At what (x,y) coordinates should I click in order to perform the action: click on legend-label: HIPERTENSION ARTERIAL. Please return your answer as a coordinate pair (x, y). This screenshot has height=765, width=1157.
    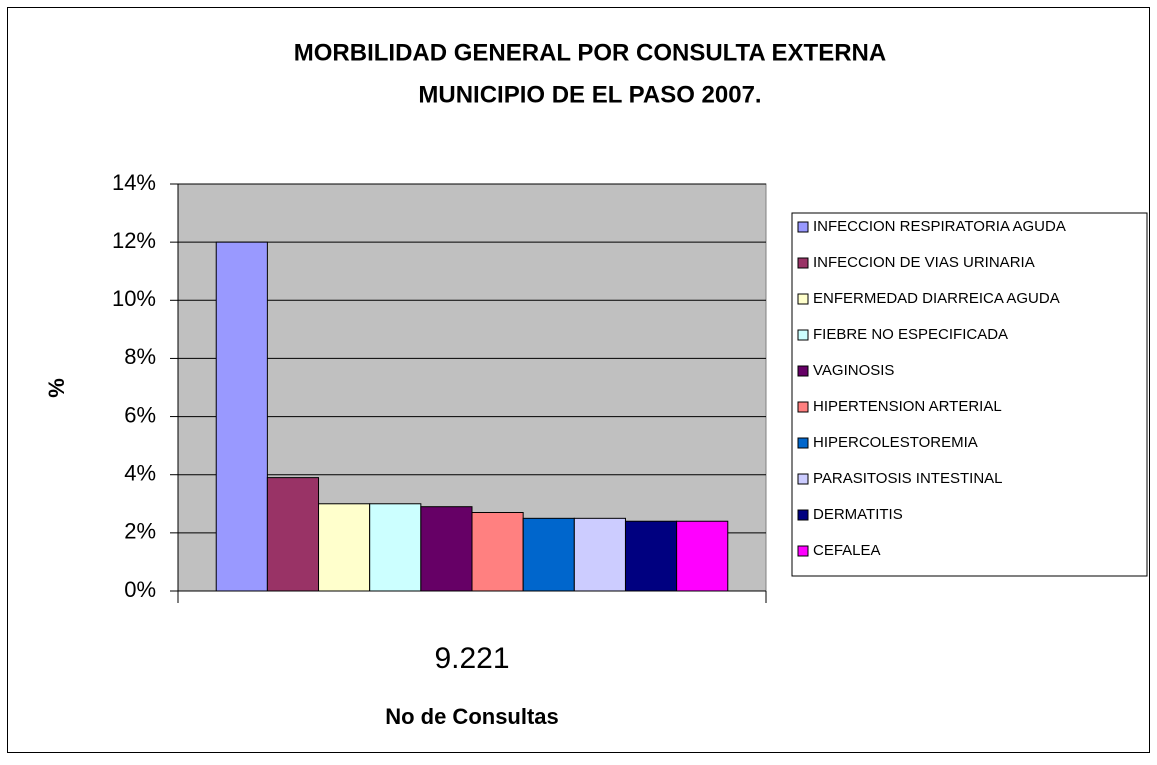
    Looking at the image, I should click on (907, 406).